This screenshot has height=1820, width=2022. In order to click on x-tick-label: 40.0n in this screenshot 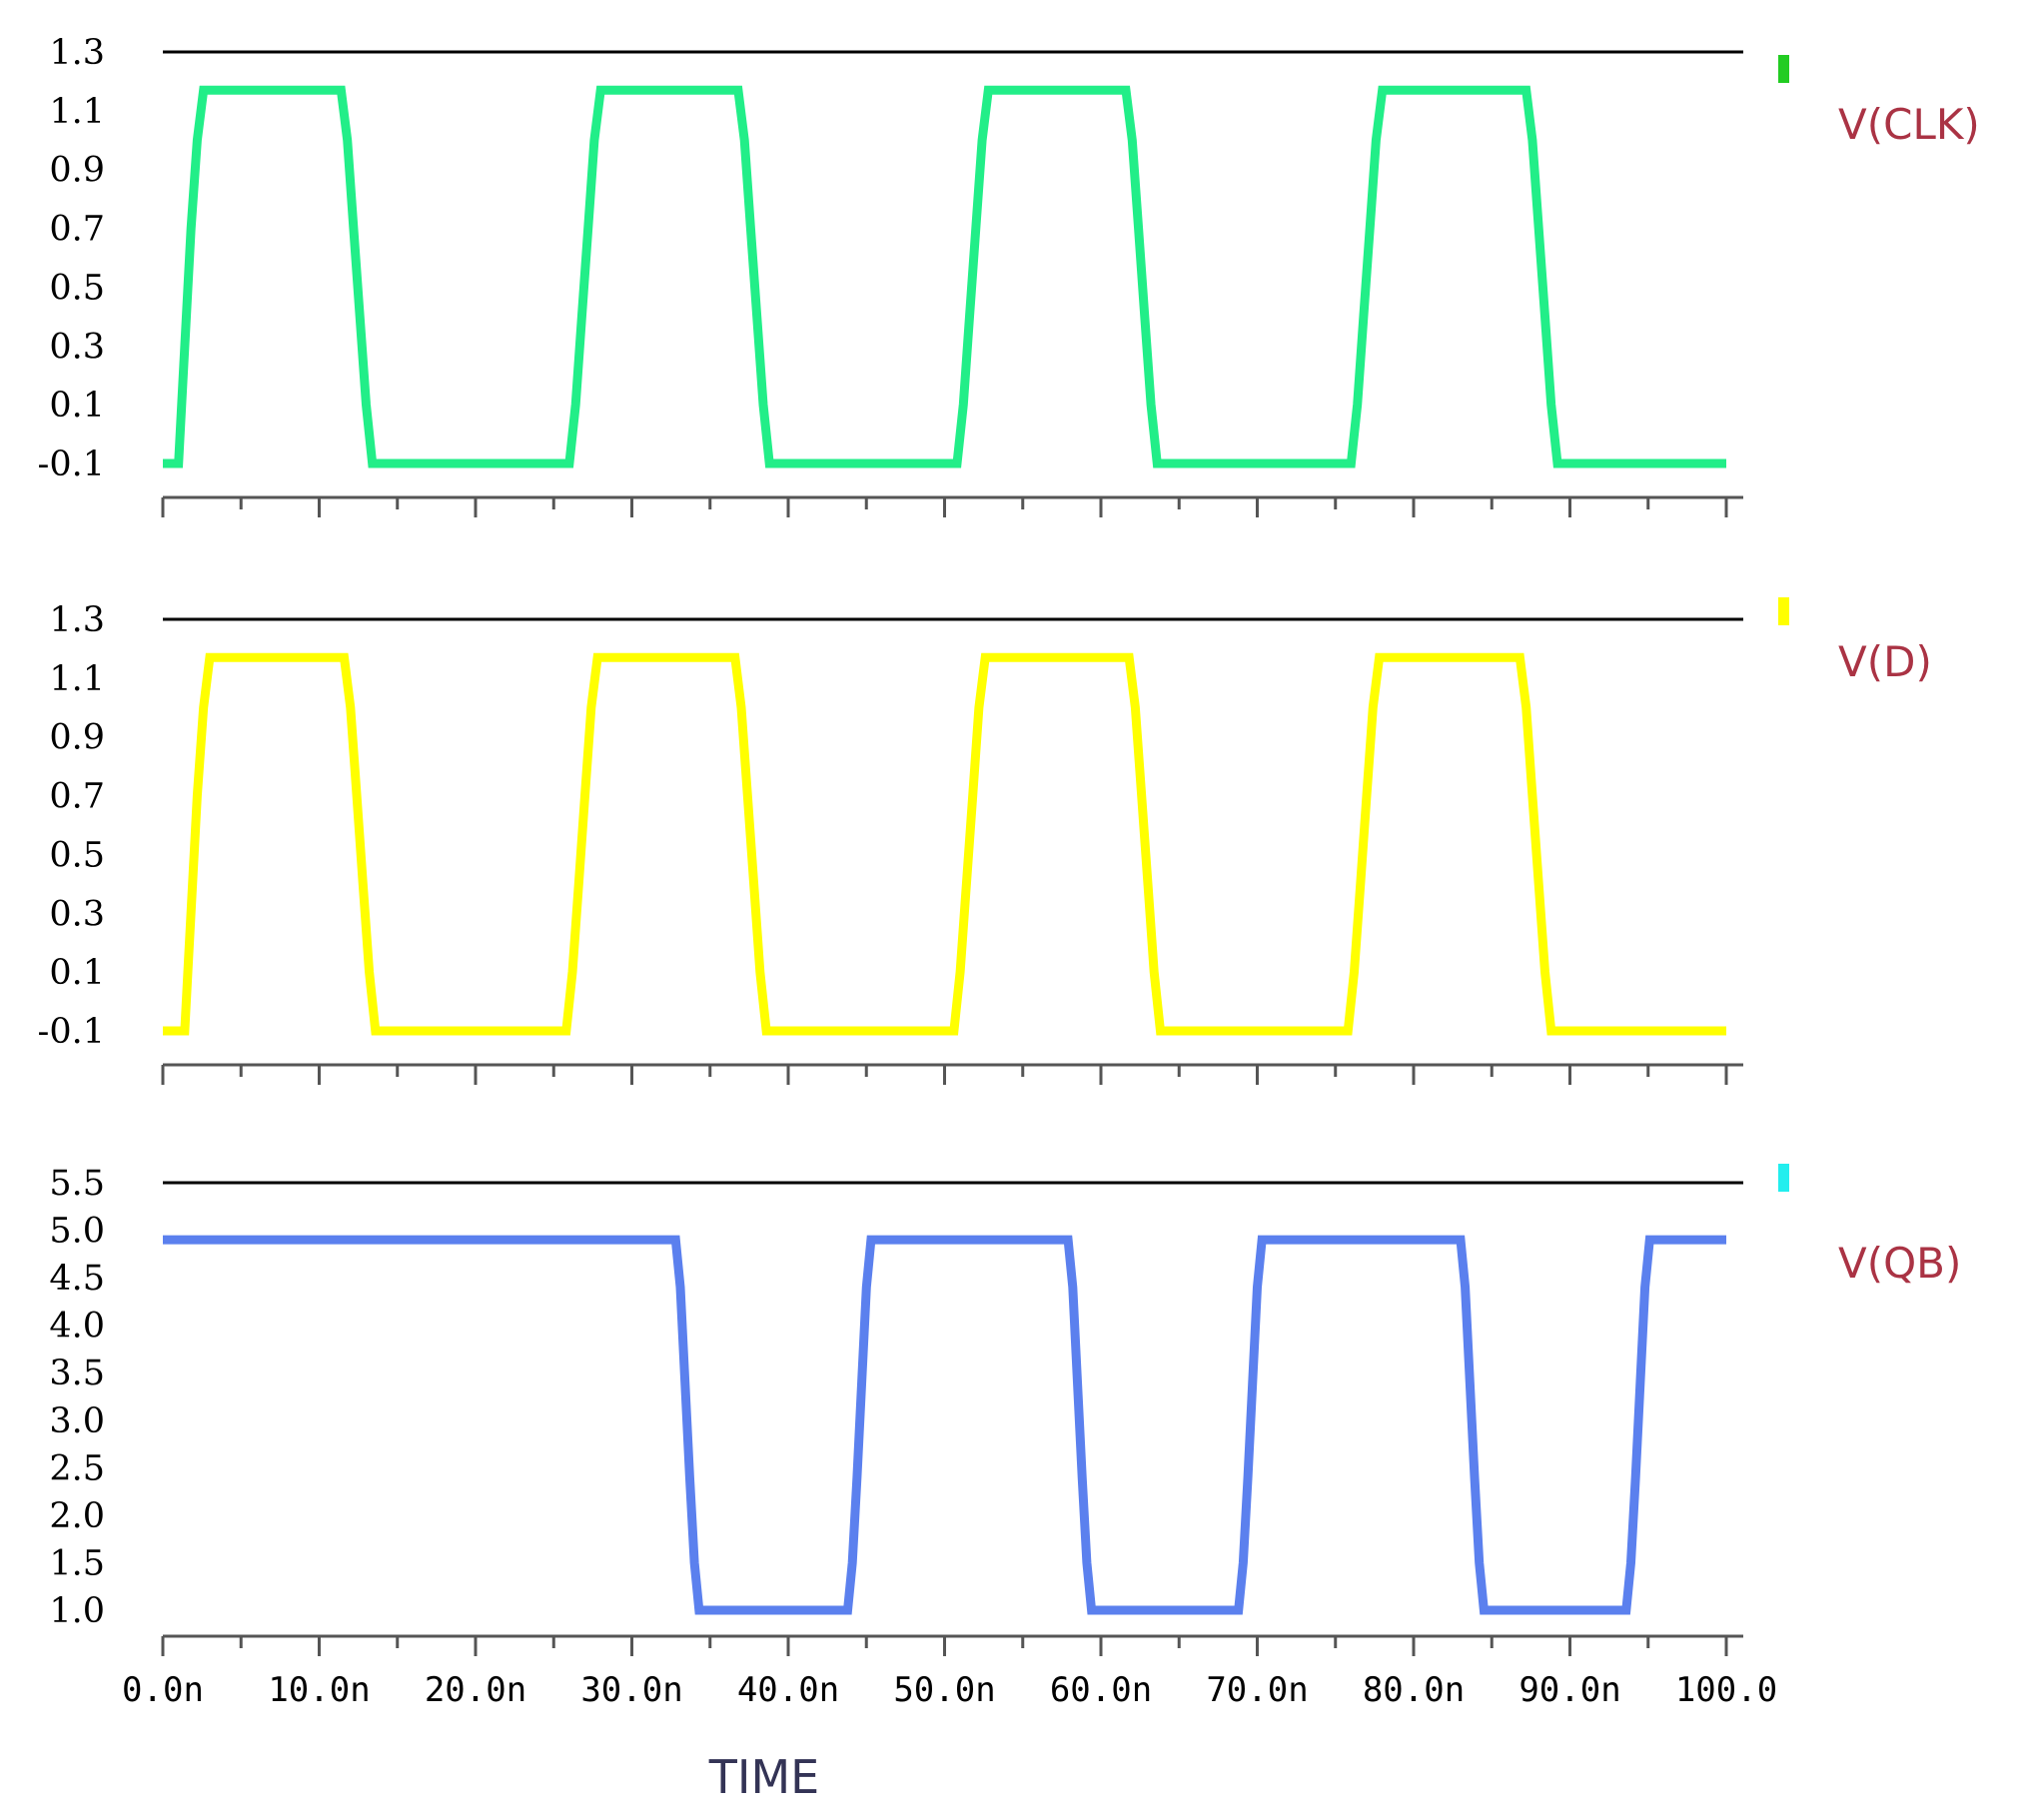, I will do `click(788, 1690)`.